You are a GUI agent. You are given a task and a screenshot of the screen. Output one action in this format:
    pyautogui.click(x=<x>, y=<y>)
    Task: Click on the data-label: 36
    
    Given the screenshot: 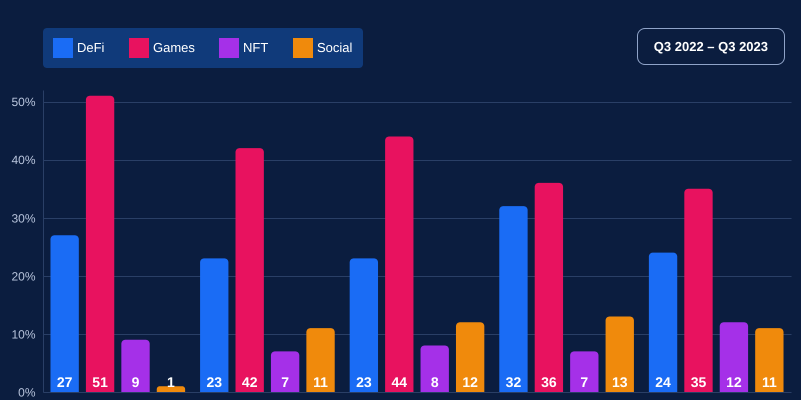 What is the action you would take?
    pyautogui.click(x=549, y=382)
    